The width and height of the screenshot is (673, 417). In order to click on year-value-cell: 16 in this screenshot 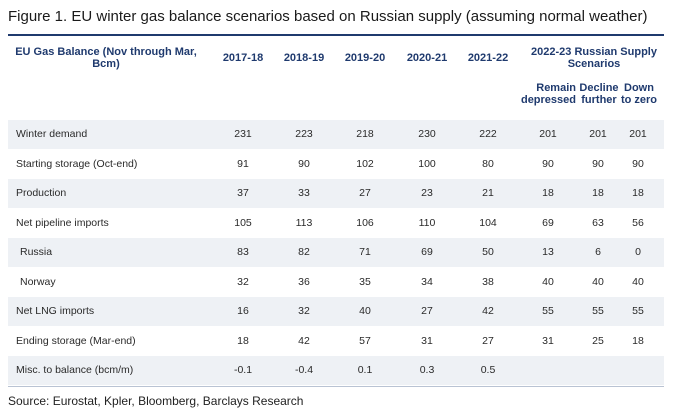, I will do `click(243, 311)`.